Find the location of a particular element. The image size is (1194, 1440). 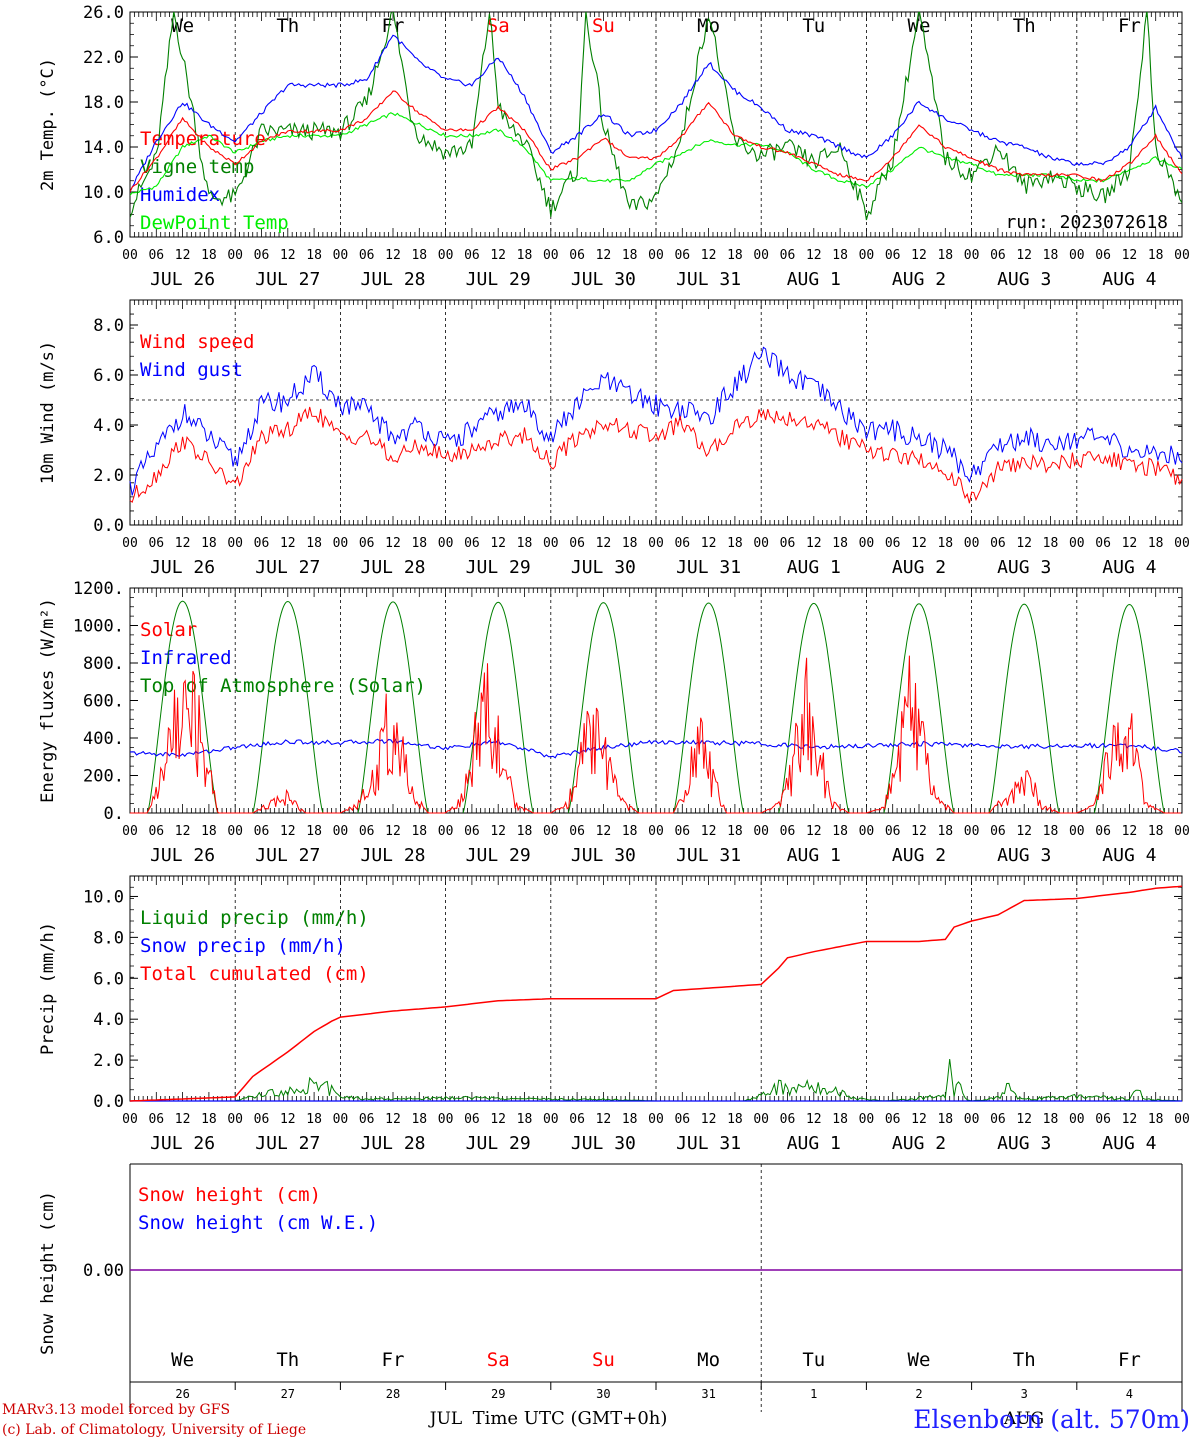

snow-day-number: 31 is located at coordinates (708, 1394).